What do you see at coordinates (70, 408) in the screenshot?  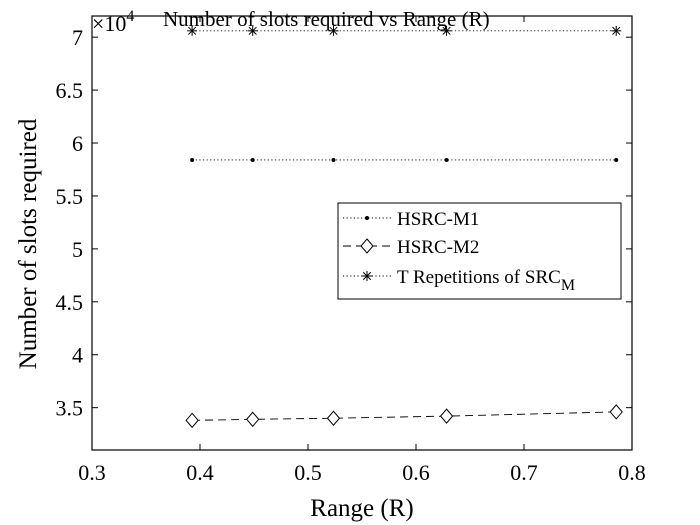 I see `y-tick-label: 3.5` at bounding box center [70, 408].